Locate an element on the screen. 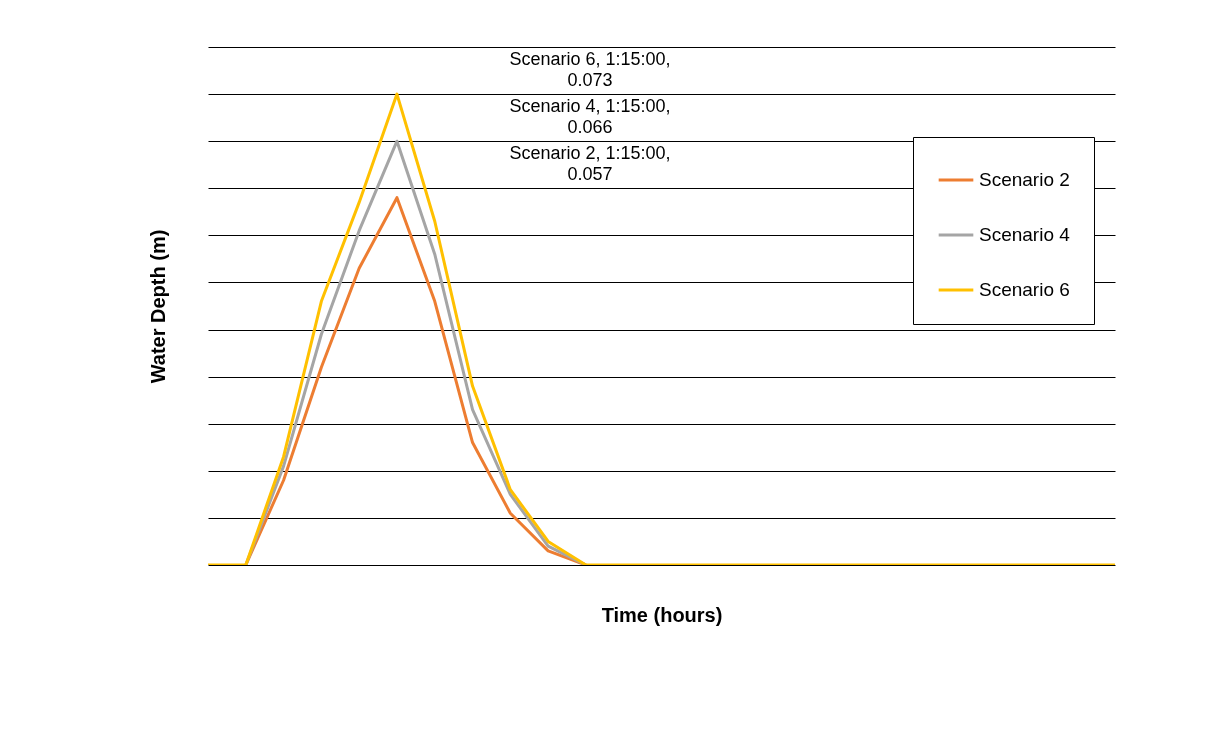 This screenshot has width=1207, height=729. legend-label: Scenario 2 is located at coordinates (1024, 179).